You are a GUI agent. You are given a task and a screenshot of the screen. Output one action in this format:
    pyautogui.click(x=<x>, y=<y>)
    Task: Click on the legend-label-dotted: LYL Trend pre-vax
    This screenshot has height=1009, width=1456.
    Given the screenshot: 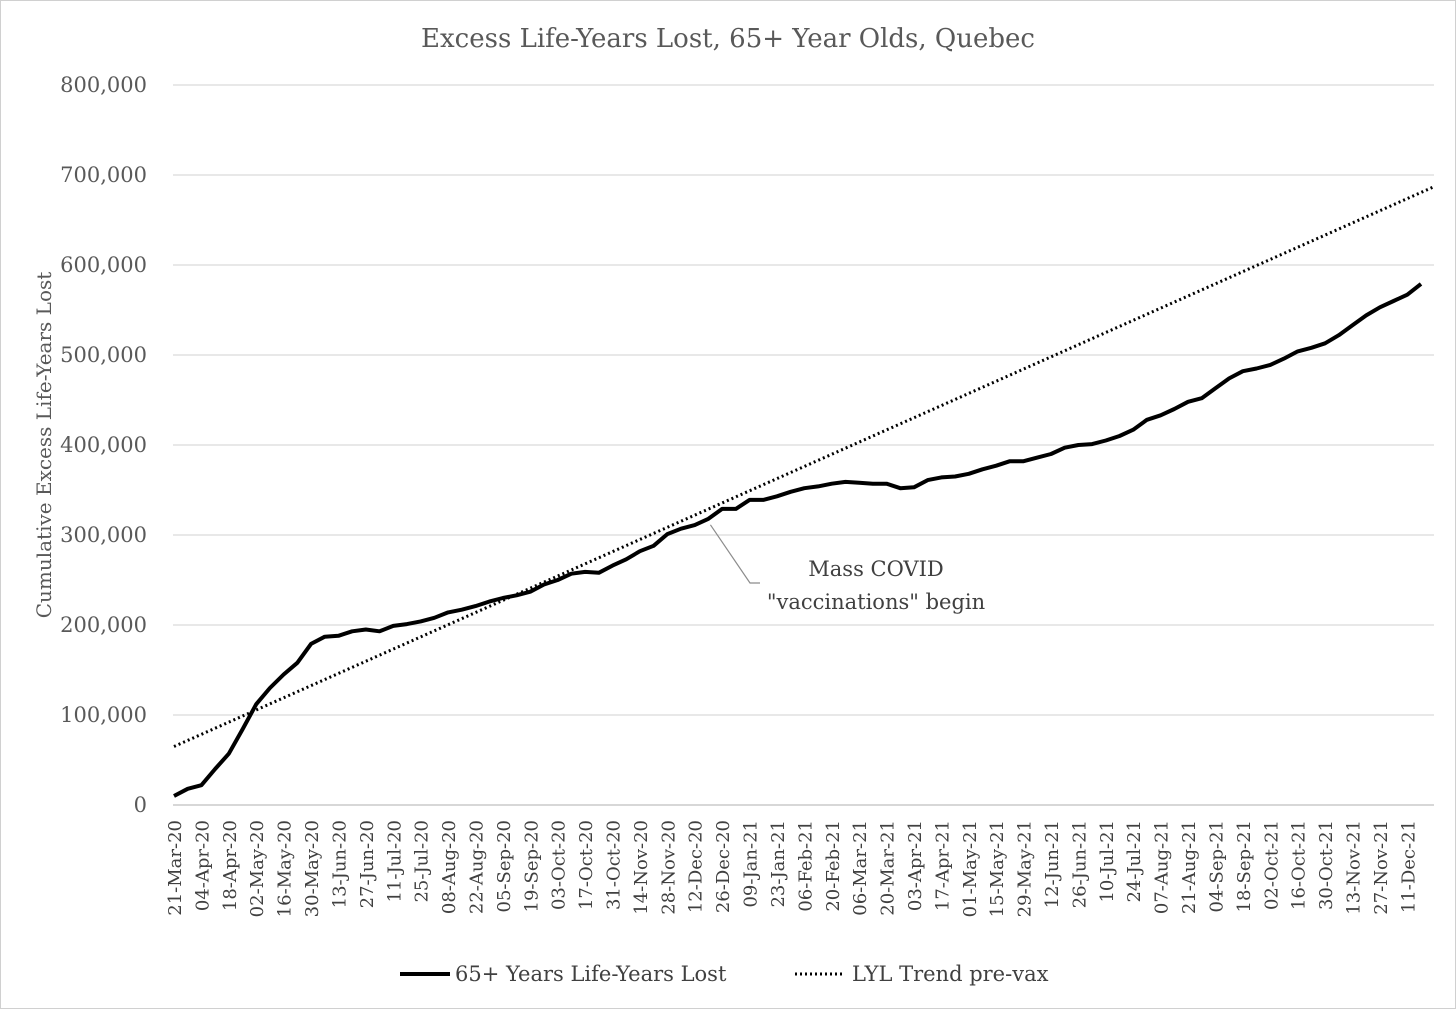 What is the action you would take?
    pyautogui.click(x=950, y=974)
    